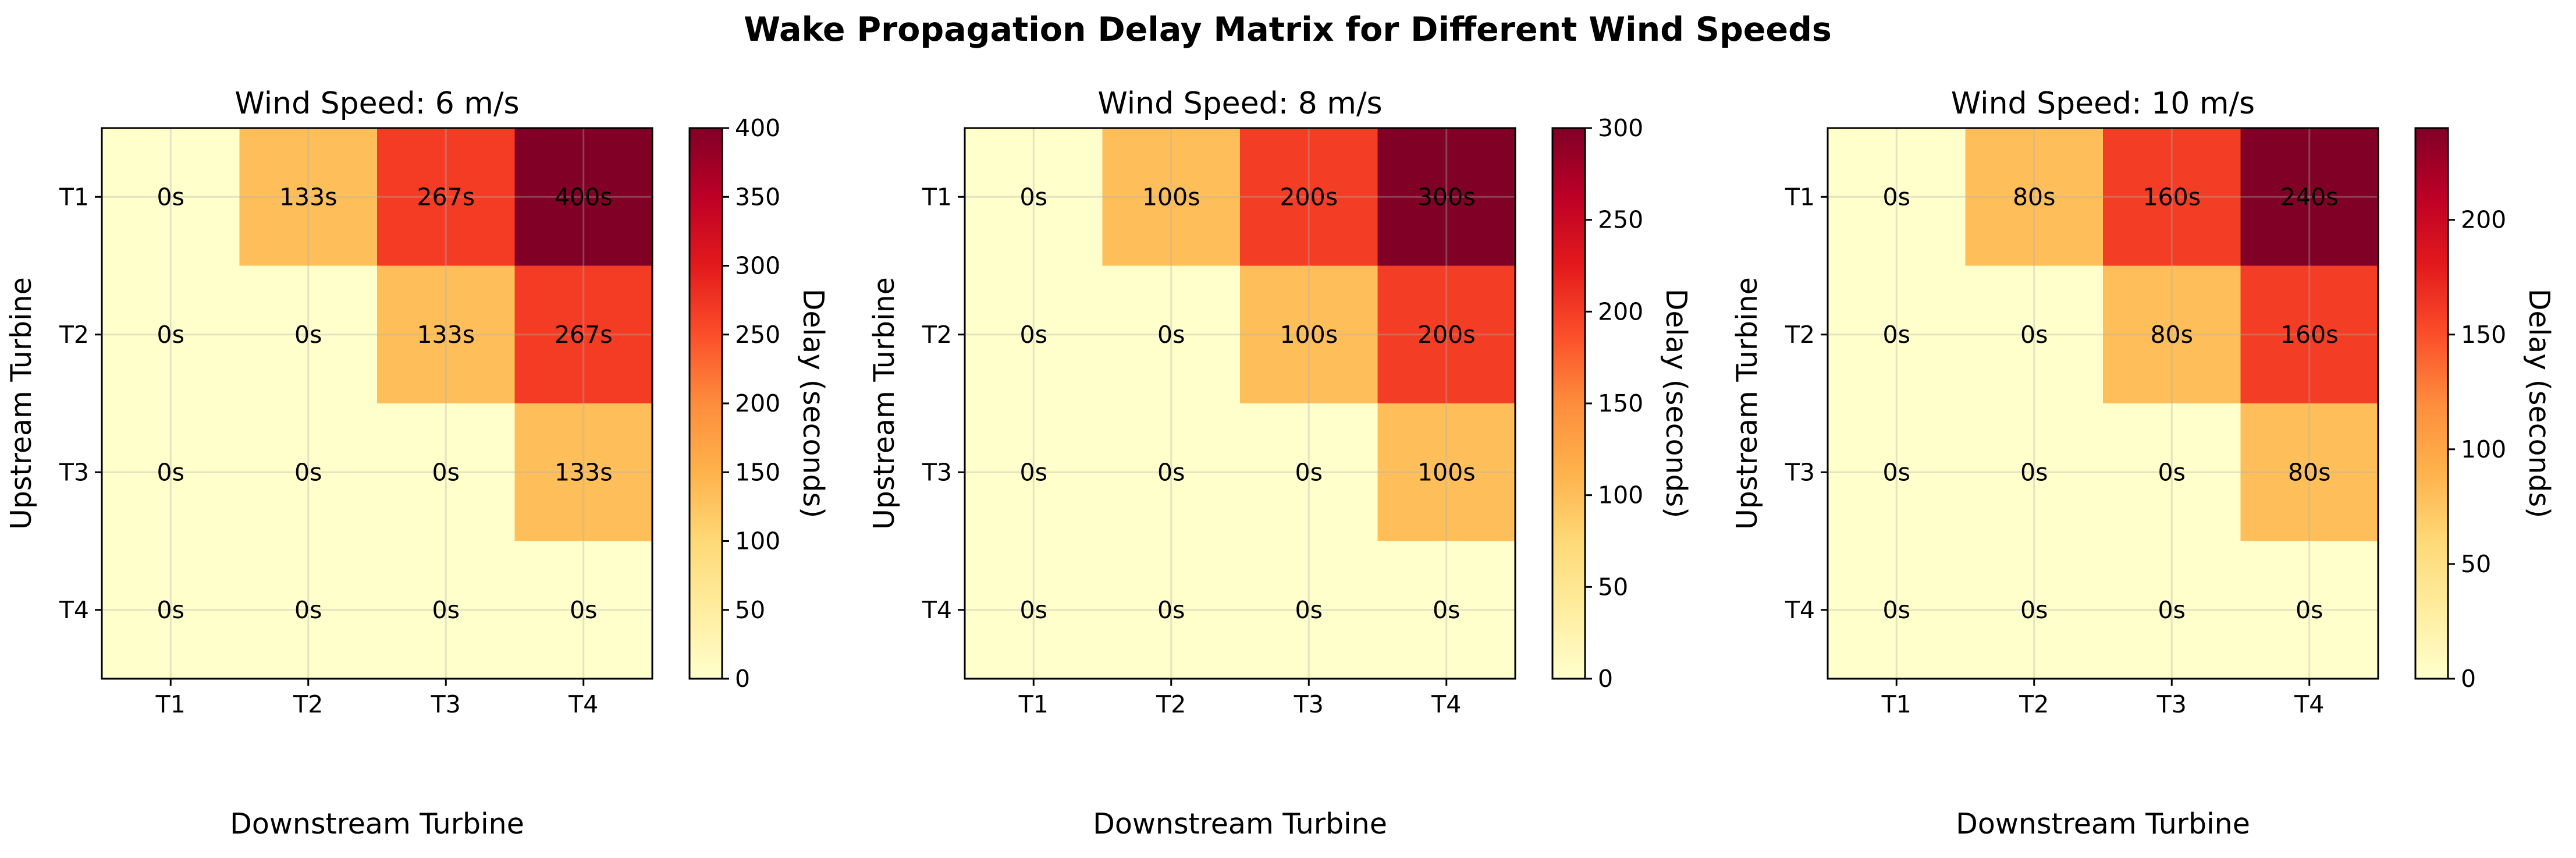 Image resolution: width=2576 pixels, height=858 pixels. What do you see at coordinates (2171, 197) in the screenshot?
I see `cell-value-label: 160s` at bounding box center [2171, 197].